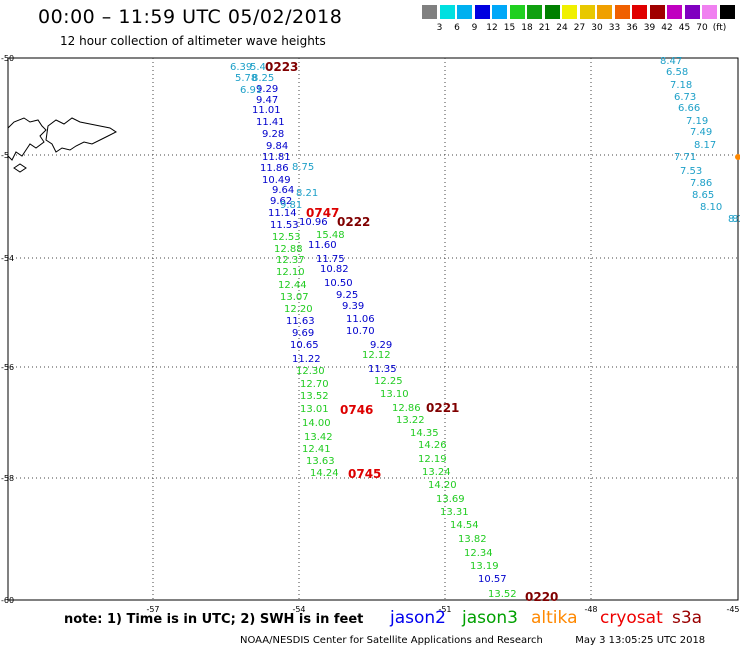 The height and width of the screenshot is (650, 740). Describe the element at coordinates (737, 157) in the screenshot. I see `altika-edge-dot` at that location.